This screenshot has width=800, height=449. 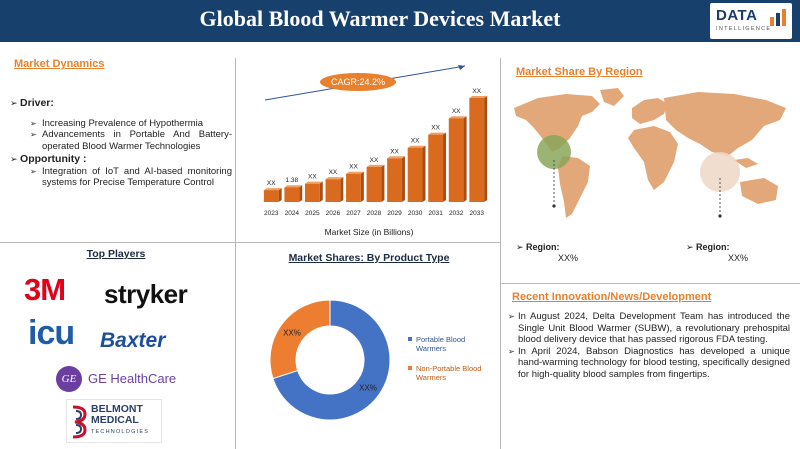 What do you see at coordinates (369, 232) in the screenshot?
I see `chart-x-axis-label: Market Size (in Billions)` at bounding box center [369, 232].